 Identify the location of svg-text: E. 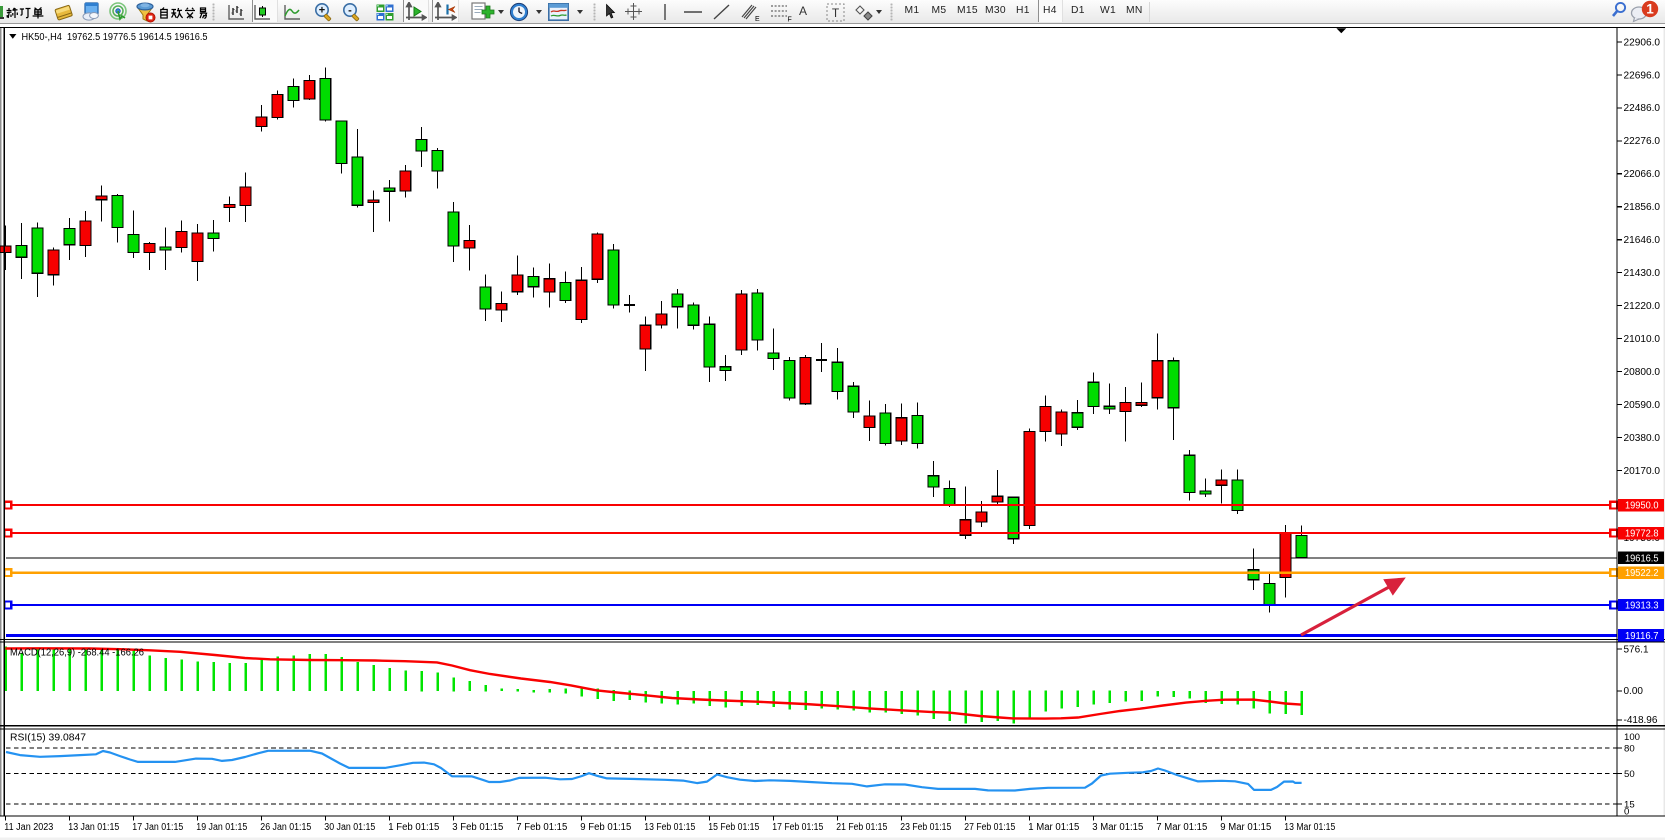
(757, 19).